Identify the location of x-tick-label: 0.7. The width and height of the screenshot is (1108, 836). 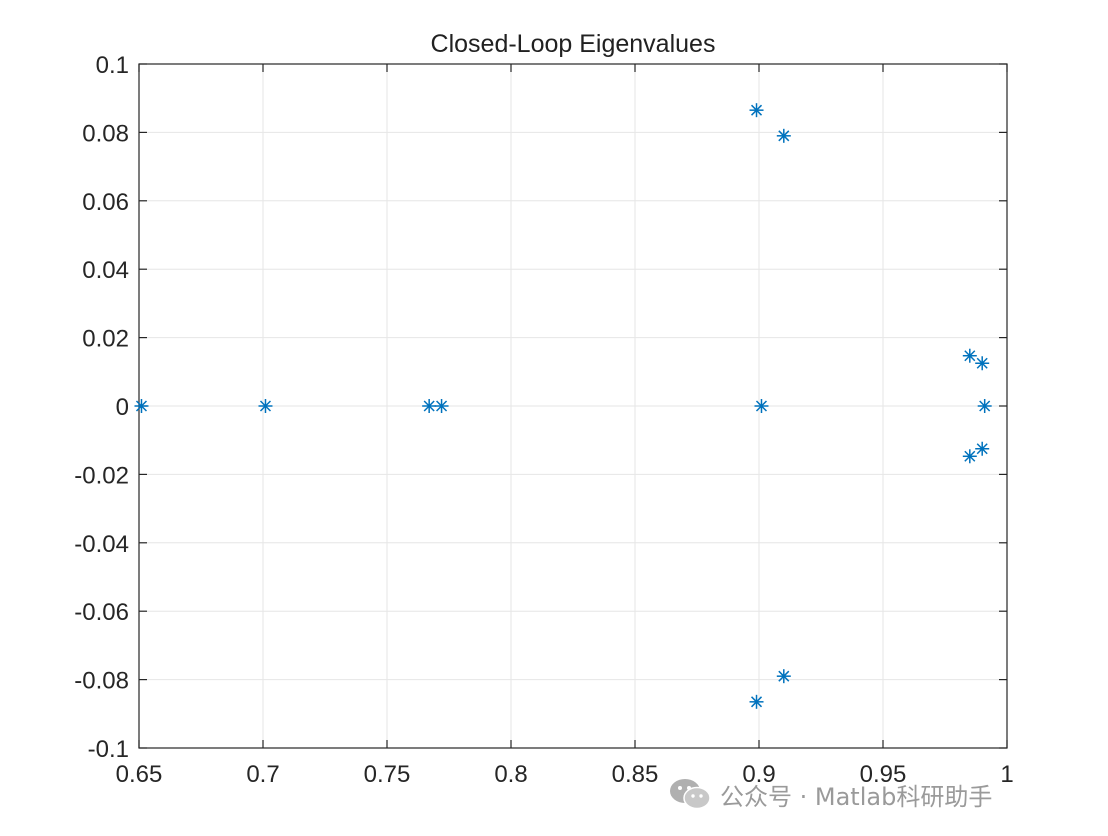
(262, 774).